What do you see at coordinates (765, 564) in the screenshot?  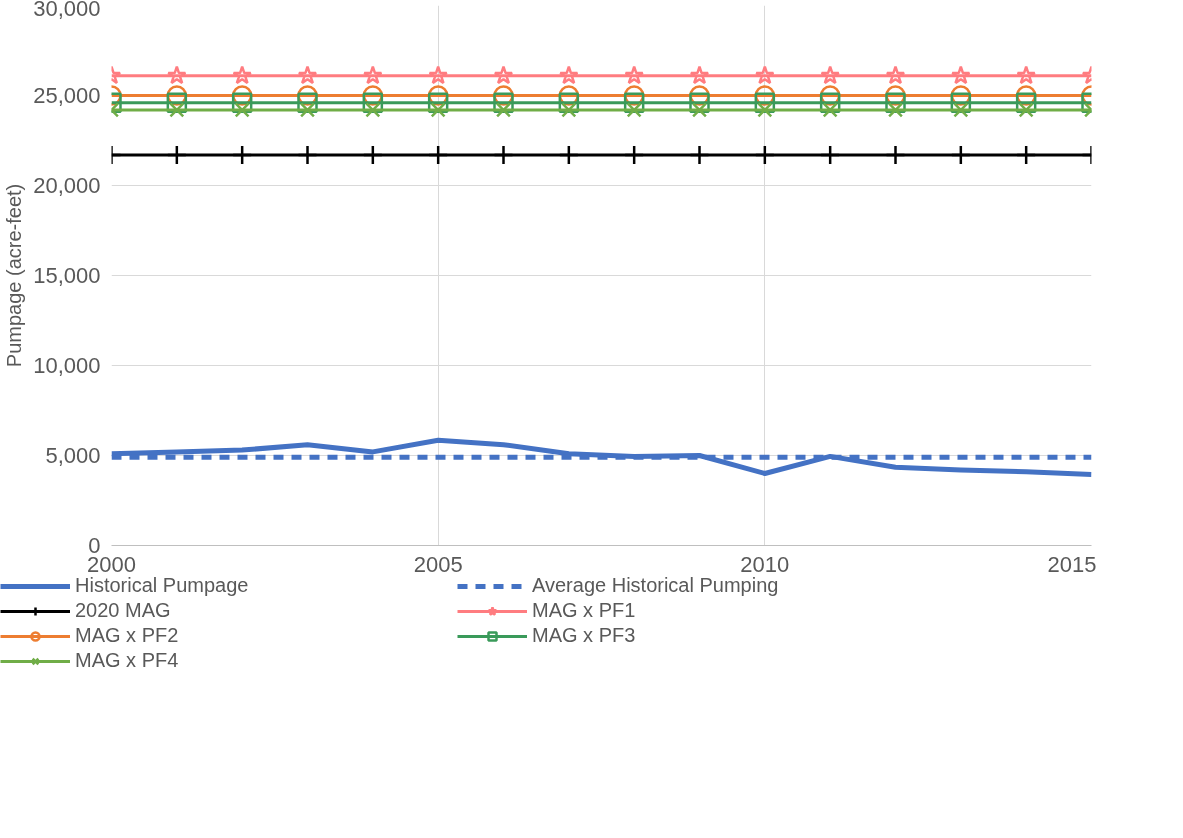 I see `x-tick-label: 2010` at bounding box center [765, 564].